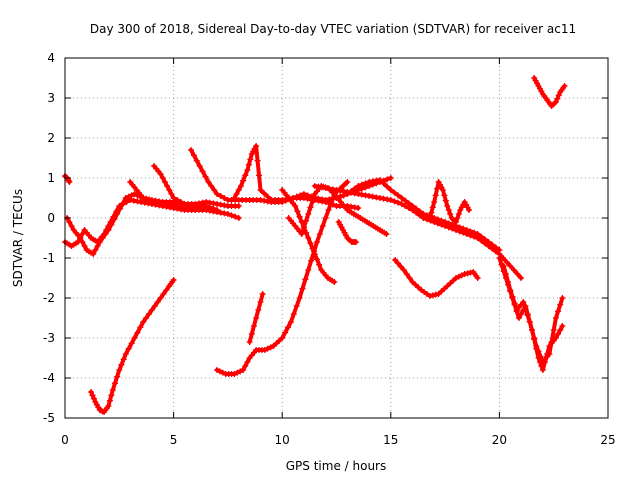 This screenshot has height=480, width=640. Describe the element at coordinates (51, 138) in the screenshot. I see `y-tick-label: 2` at that location.